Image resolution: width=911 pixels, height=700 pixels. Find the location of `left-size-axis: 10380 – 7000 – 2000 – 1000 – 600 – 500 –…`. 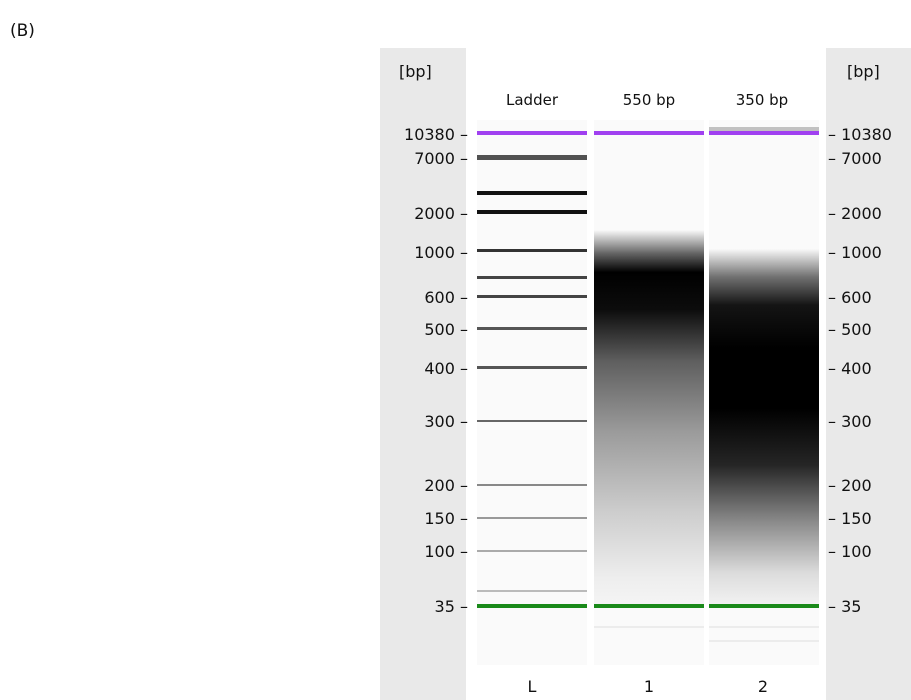

left-size-axis: 10380 – 7000 – 2000 – 1000 – 600 – 500 –… is located at coordinates (434, 370).